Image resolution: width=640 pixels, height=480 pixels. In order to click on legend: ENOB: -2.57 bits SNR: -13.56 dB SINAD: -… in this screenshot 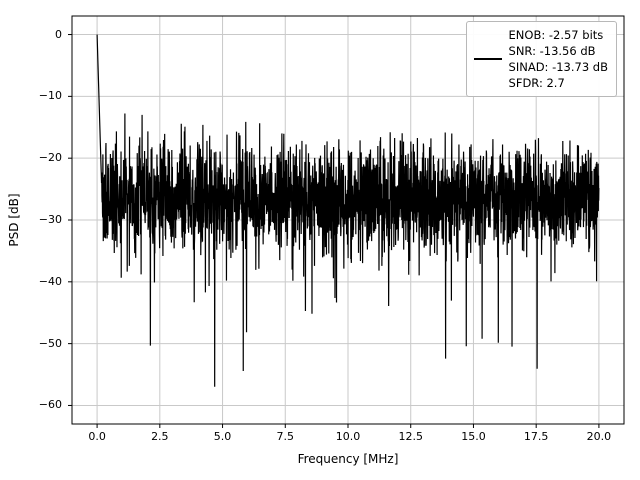, I will do `click(541, 59)`.